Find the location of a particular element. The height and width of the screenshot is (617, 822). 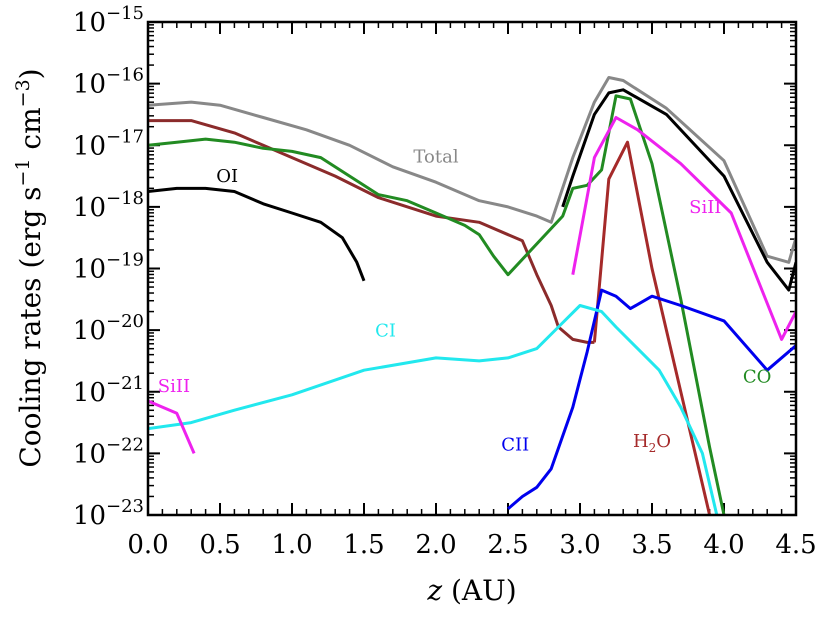

series-line-cii is located at coordinates (651, 399).